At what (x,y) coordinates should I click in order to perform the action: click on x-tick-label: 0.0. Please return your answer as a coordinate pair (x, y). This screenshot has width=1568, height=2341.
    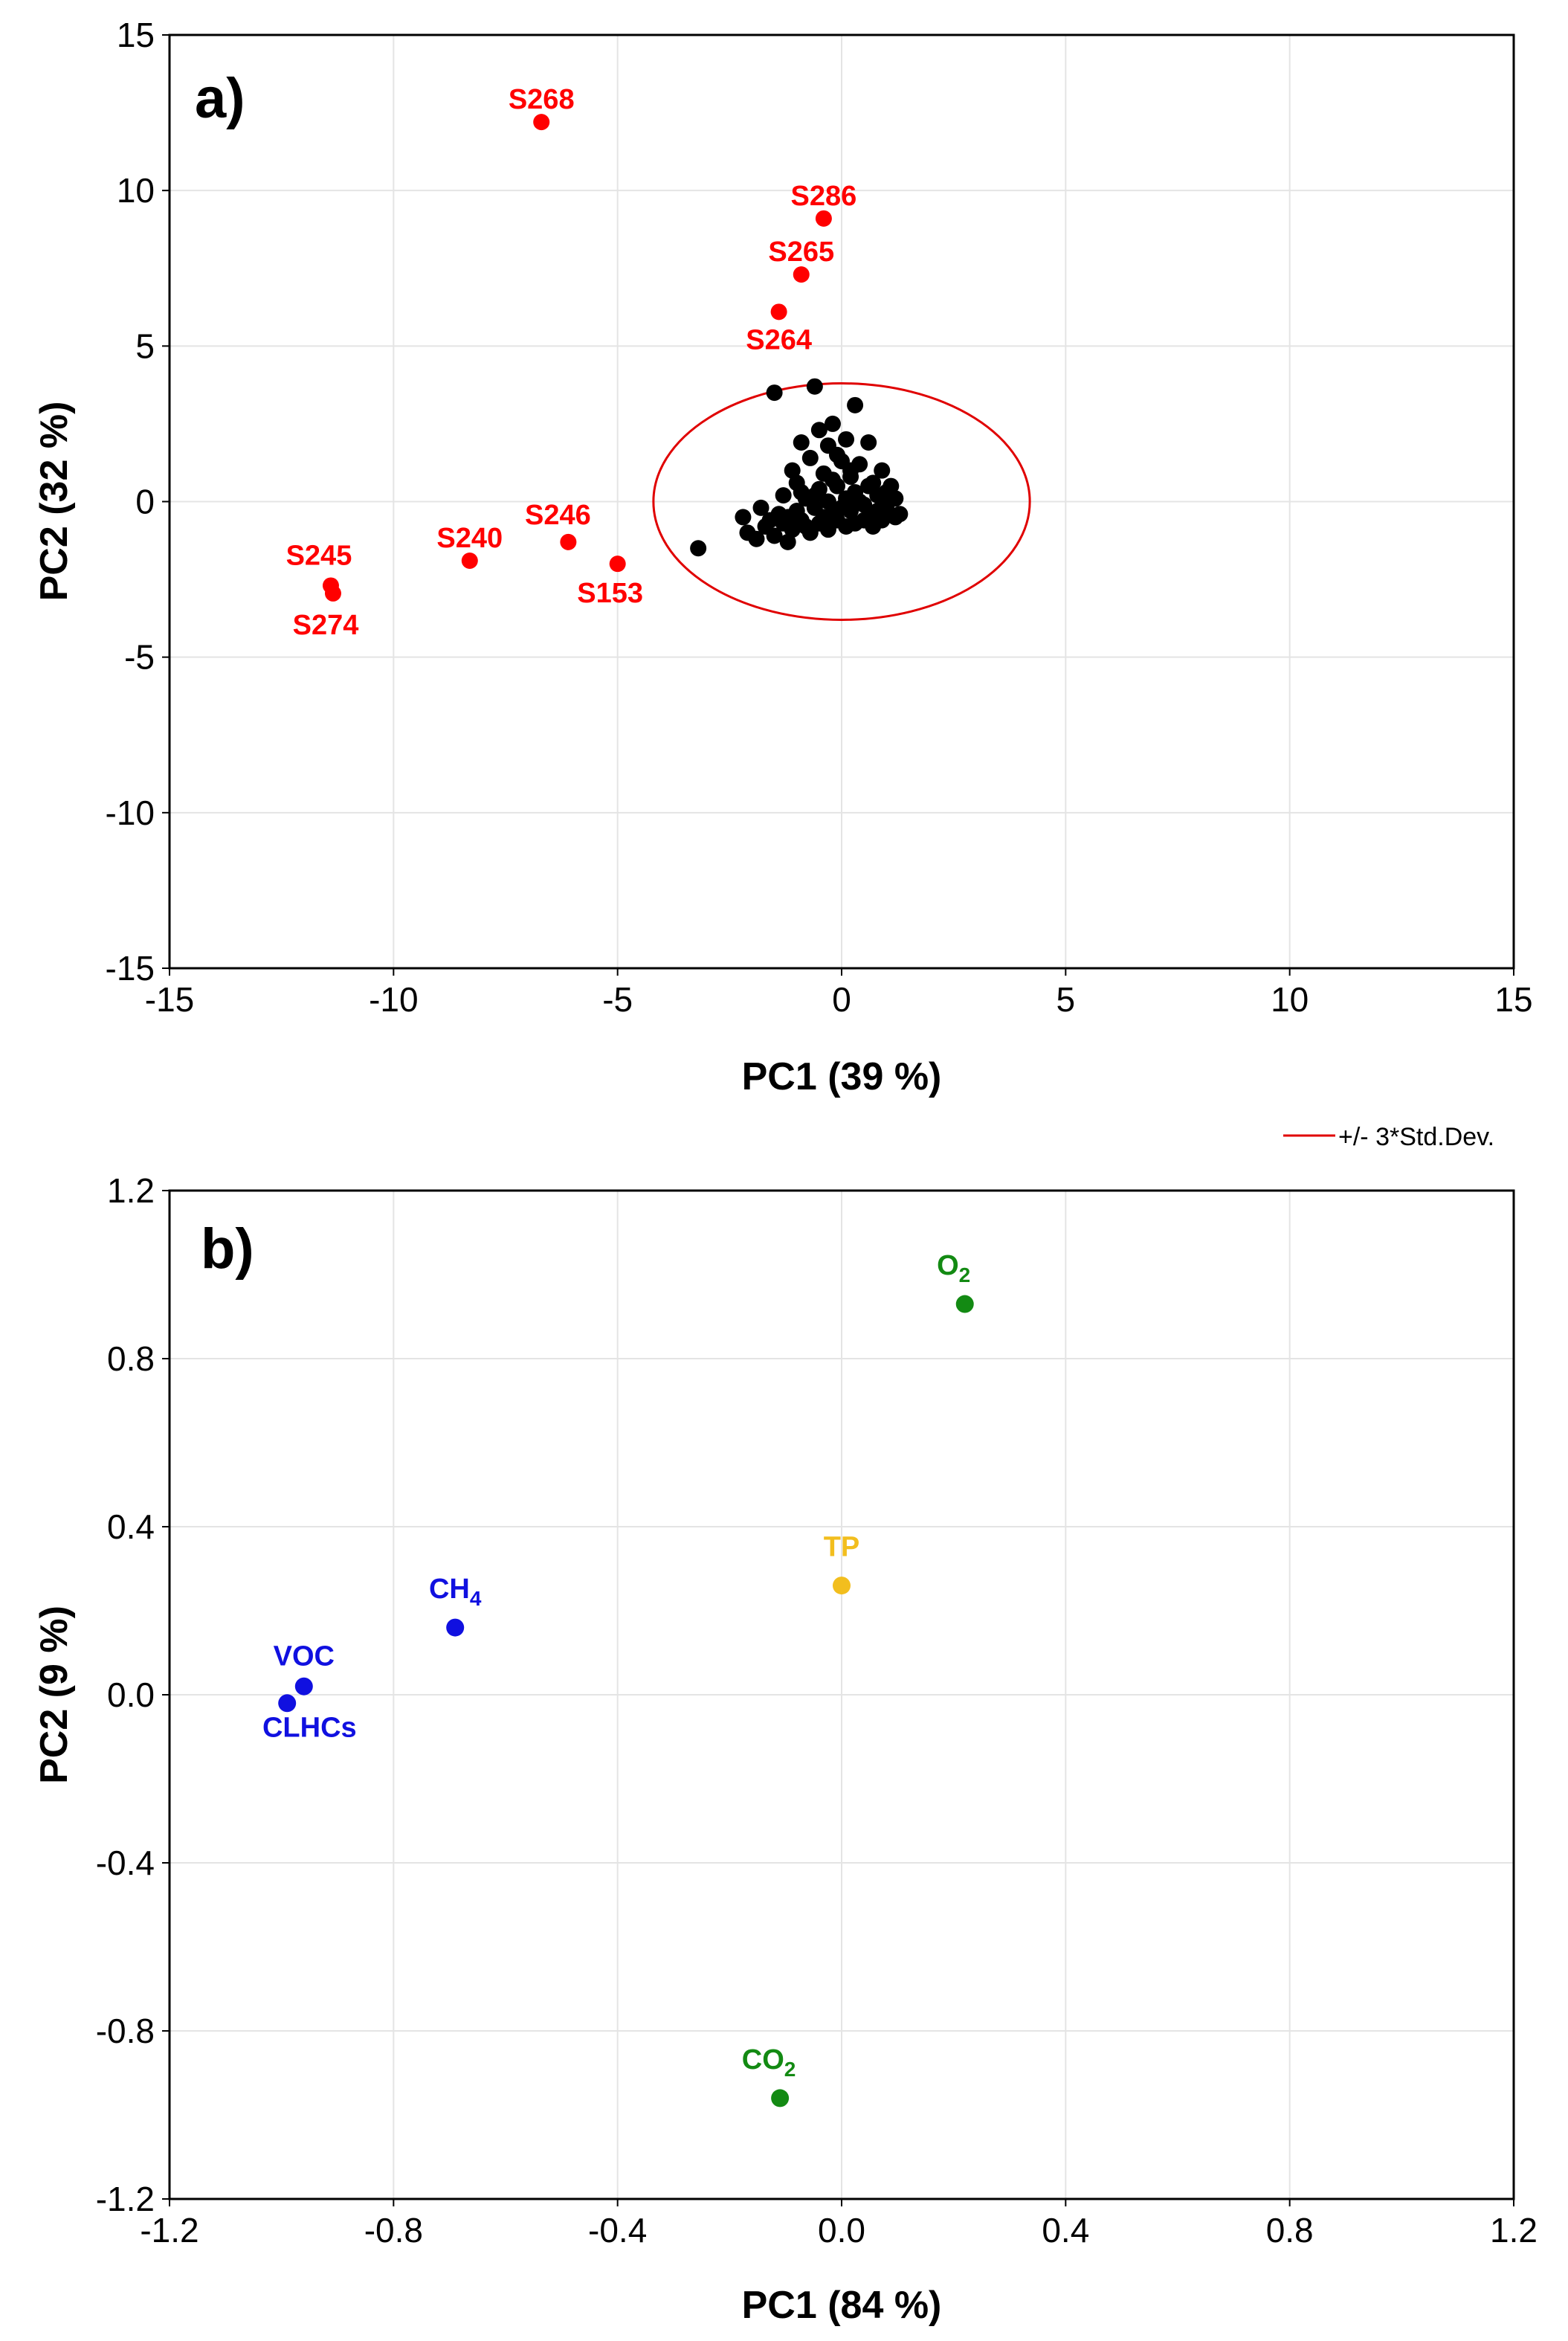
    Looking at the image, I should click on (841, 2230).